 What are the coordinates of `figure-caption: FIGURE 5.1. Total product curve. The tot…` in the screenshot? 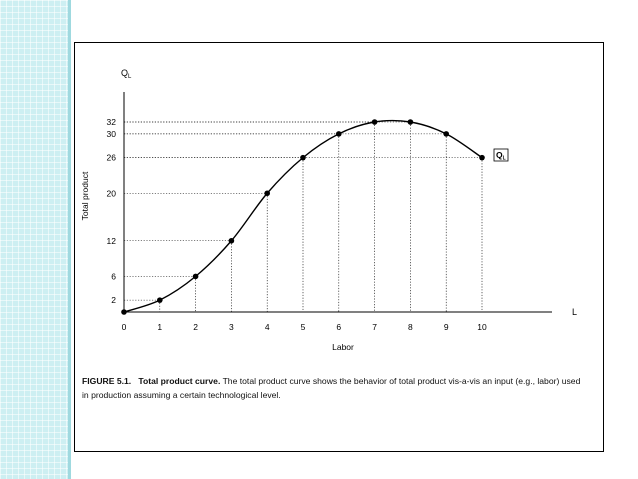 It's located at (334, 388).